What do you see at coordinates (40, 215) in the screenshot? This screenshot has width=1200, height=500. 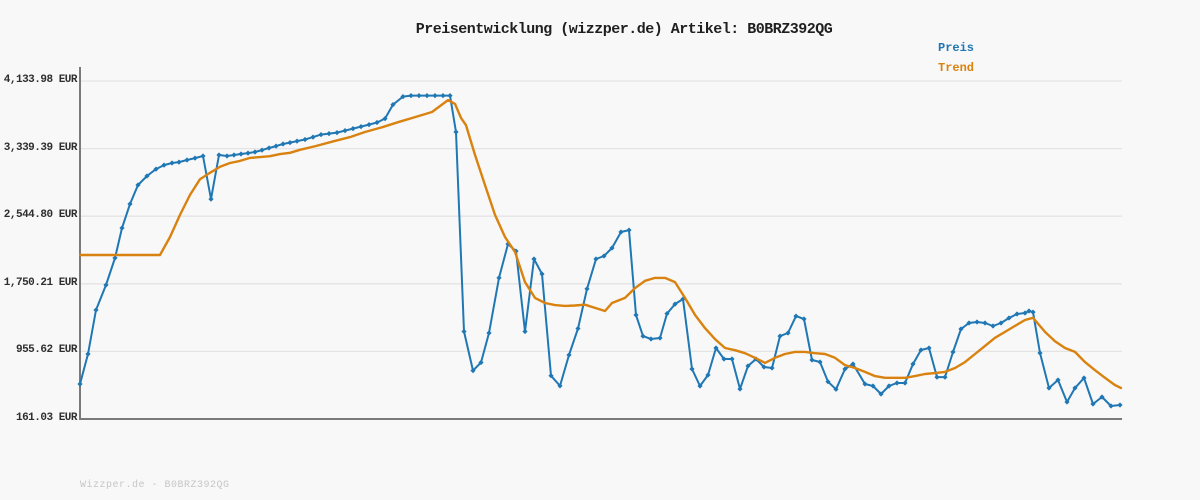 I see `y-tick-label: 2,544.80 EUR` at bounding box center [40, 215].